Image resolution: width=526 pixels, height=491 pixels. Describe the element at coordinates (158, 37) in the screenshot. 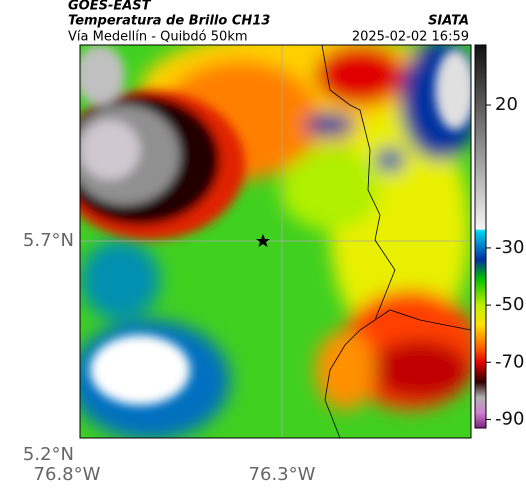

I see `route-name: Vía Medellín - Quibdó 50km` at that location.